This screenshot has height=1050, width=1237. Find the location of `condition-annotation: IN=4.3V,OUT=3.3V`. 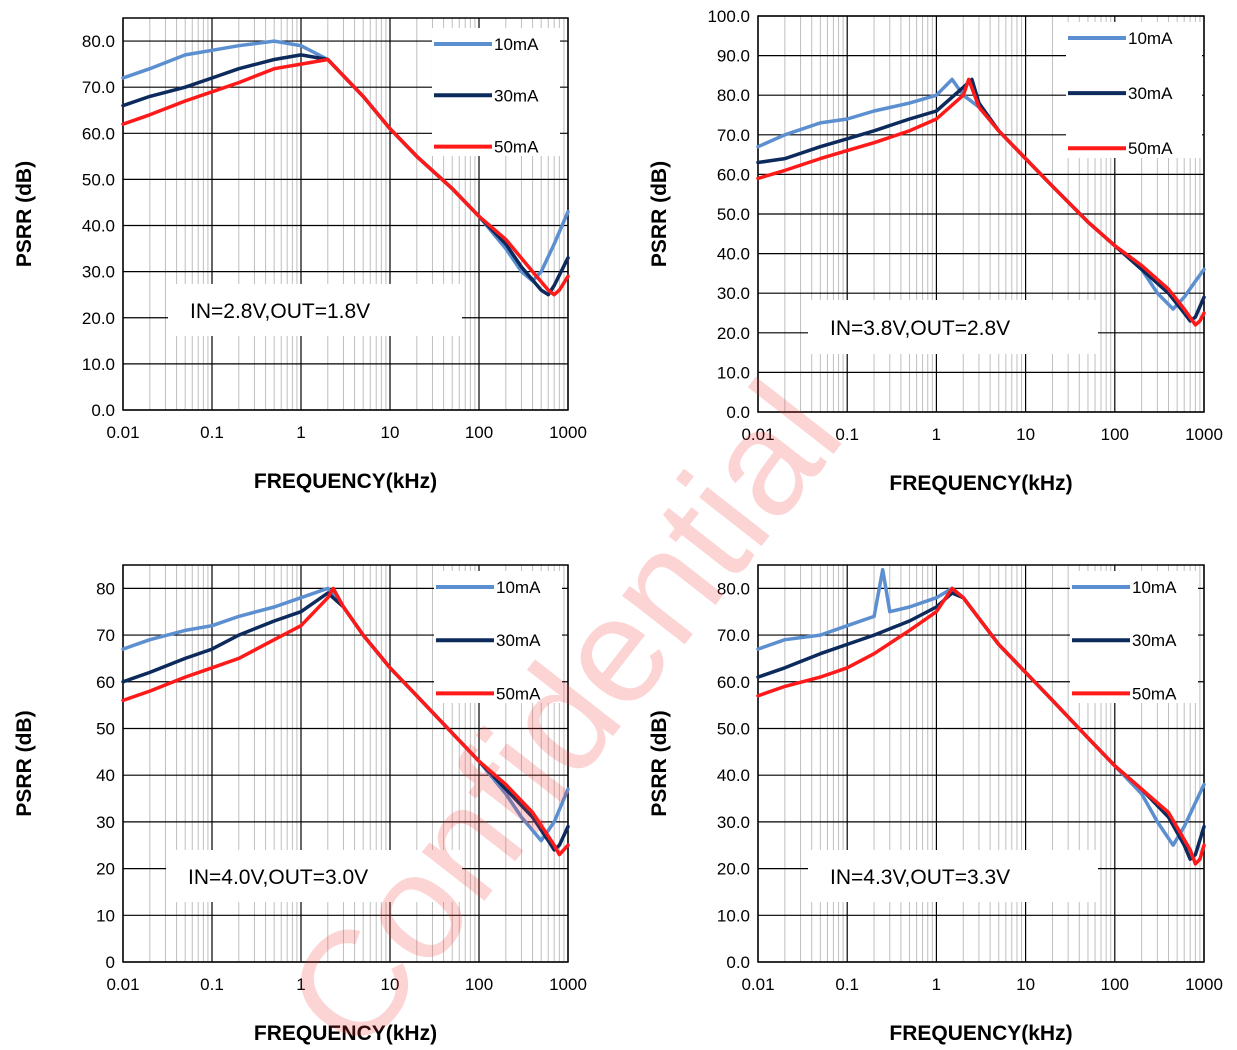

condition-annotation: IN=4.3V,OUT=3.3V is located at coordinates (953, 876).